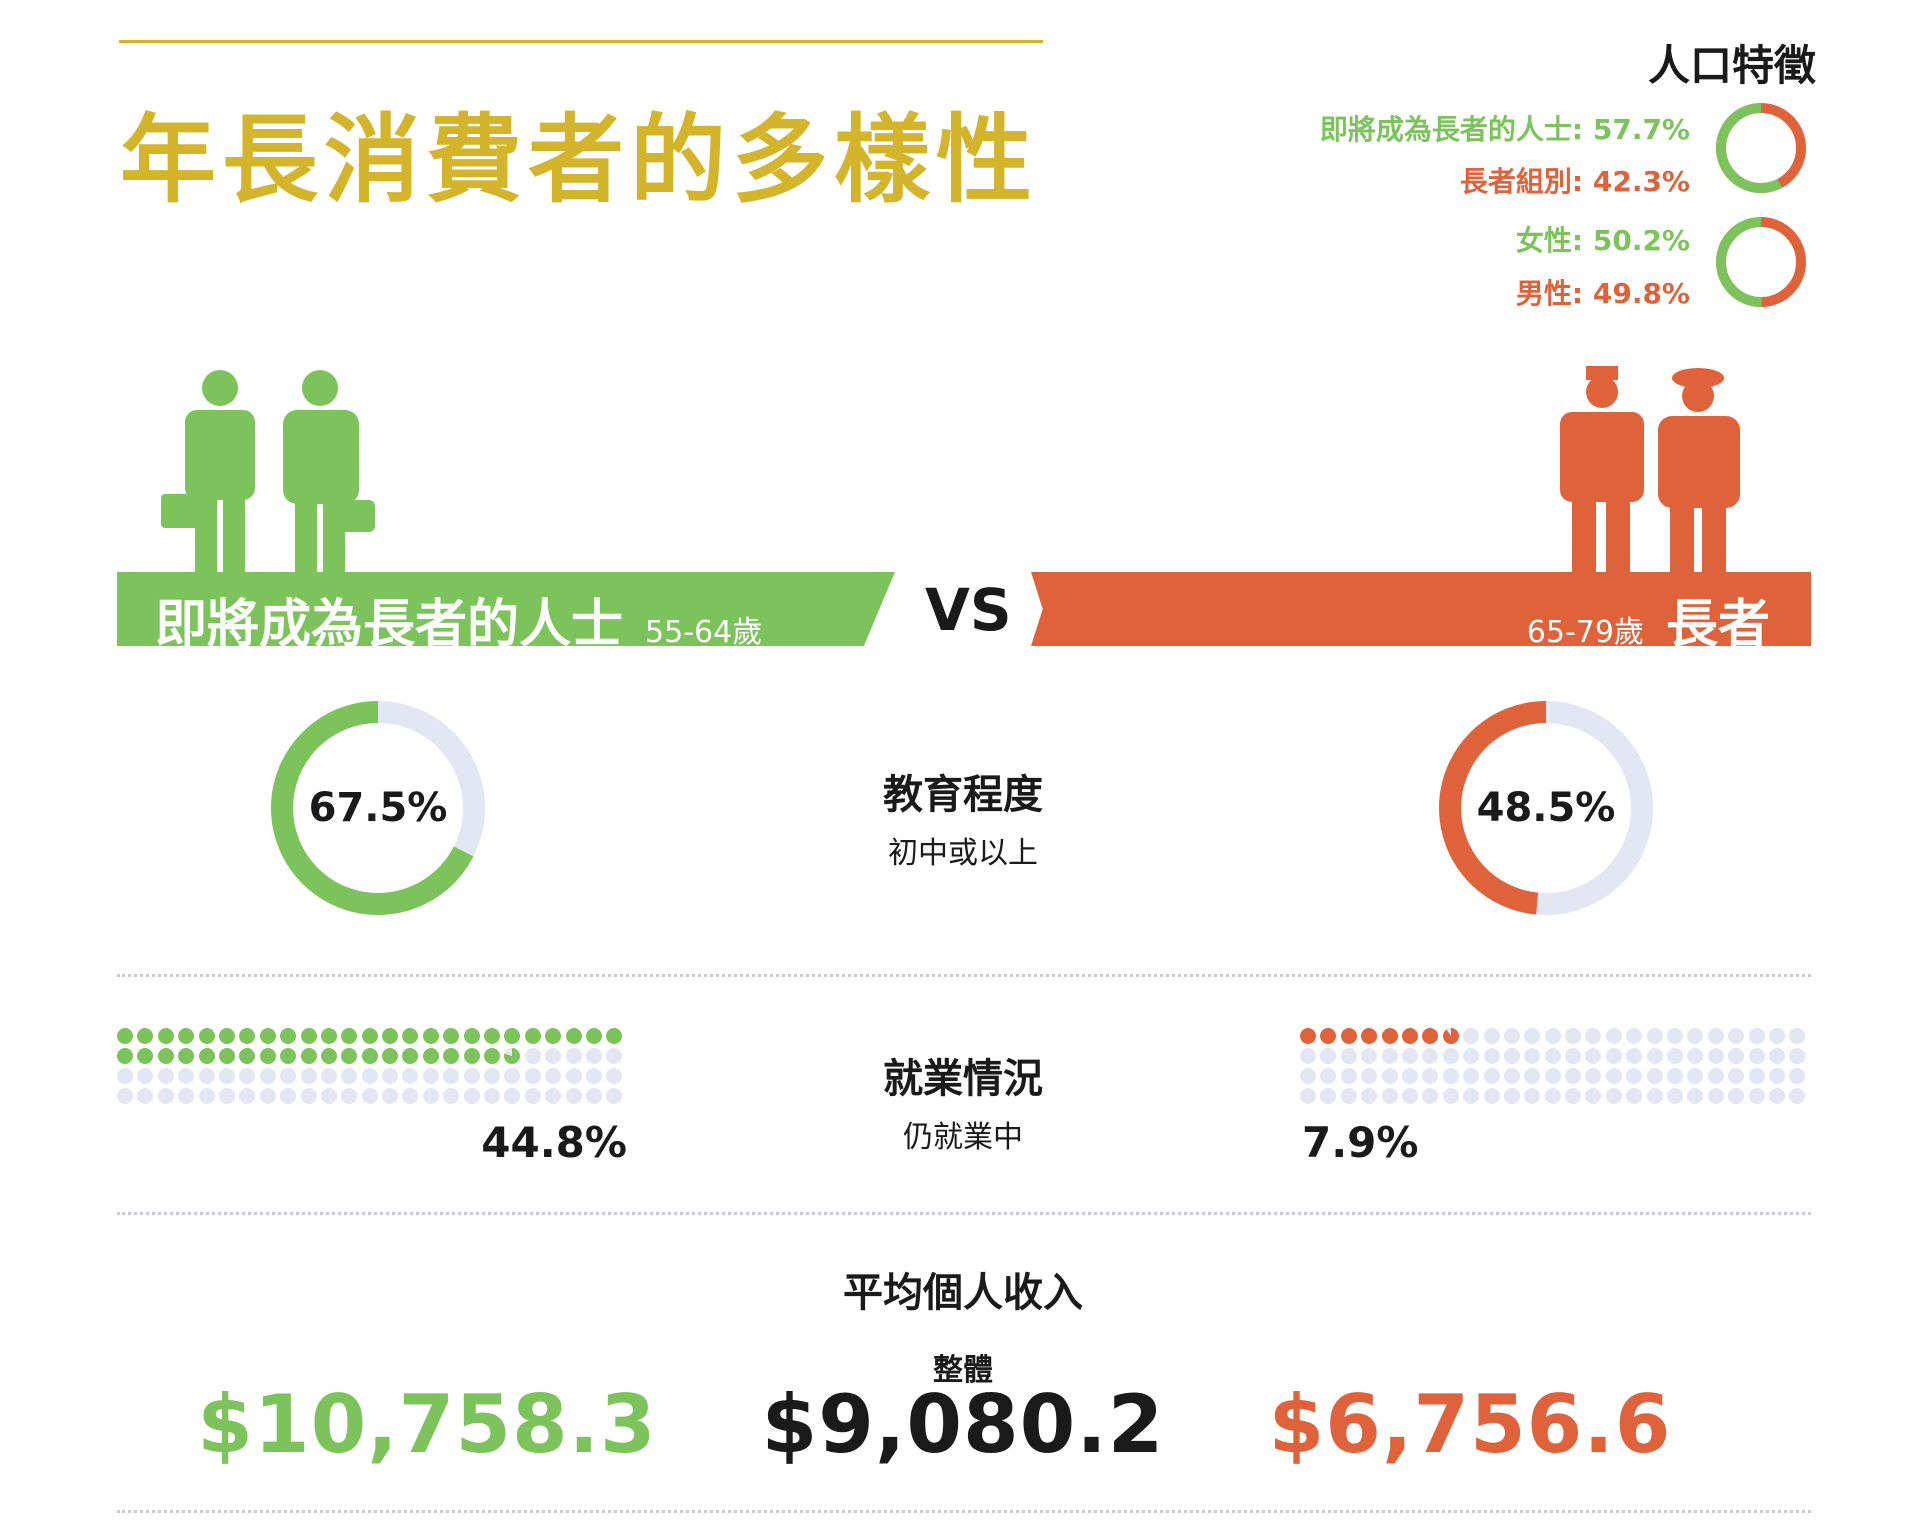 The height and width of the screenshot is (1527, 1920). Describe the element at coordinates (427, 1424) in the screenshot. I see `income-pre-senior: $10,758.3` at that location.